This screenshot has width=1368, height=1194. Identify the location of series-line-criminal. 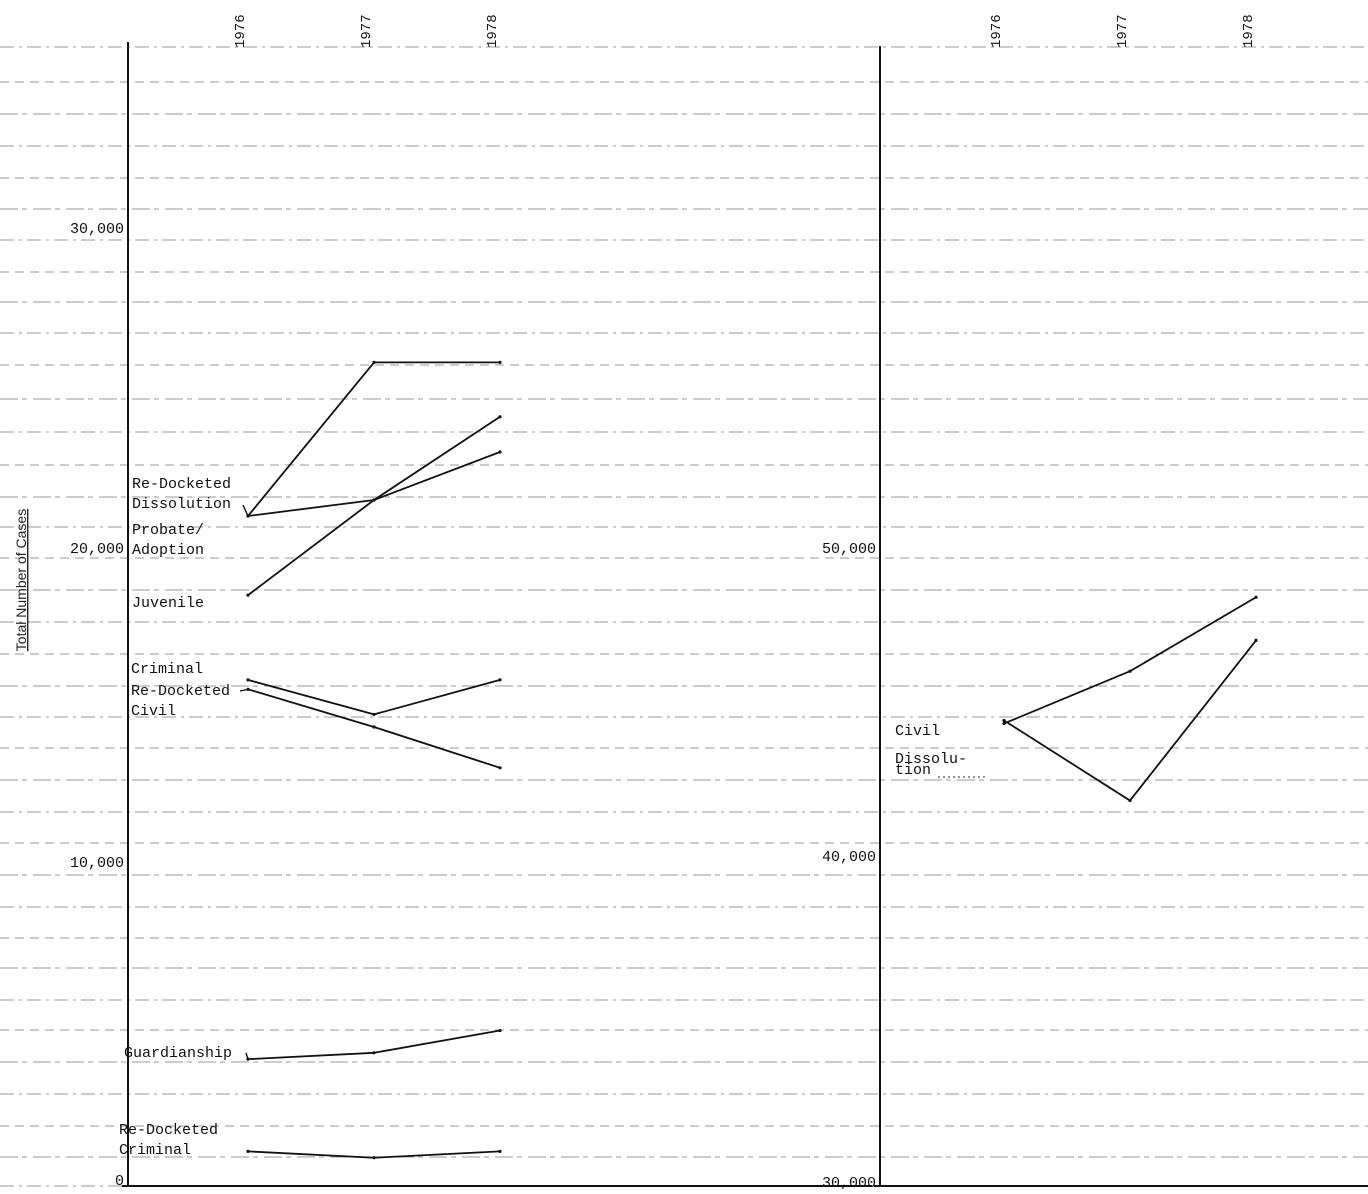
(374, 697).